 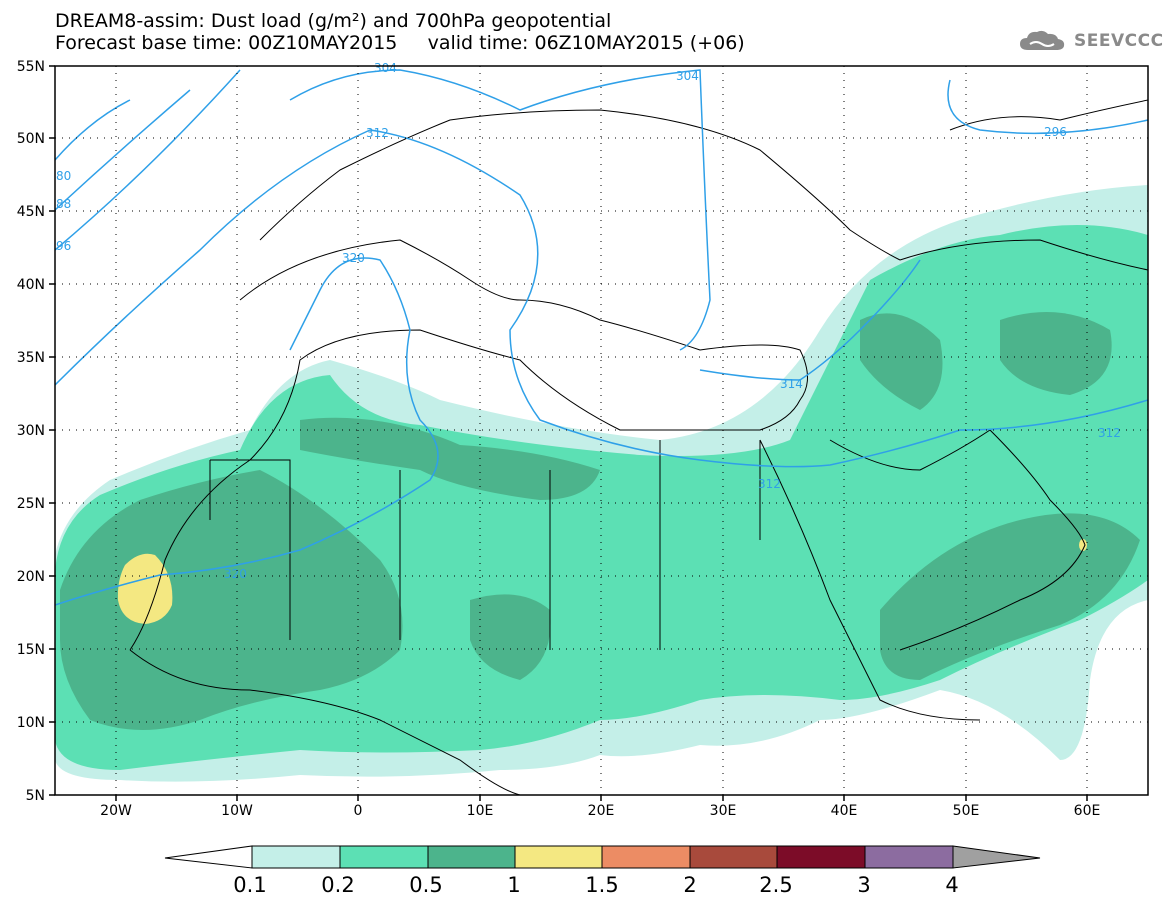 I want to click on colorbar-over-arrow, so click(x=996, y=857).